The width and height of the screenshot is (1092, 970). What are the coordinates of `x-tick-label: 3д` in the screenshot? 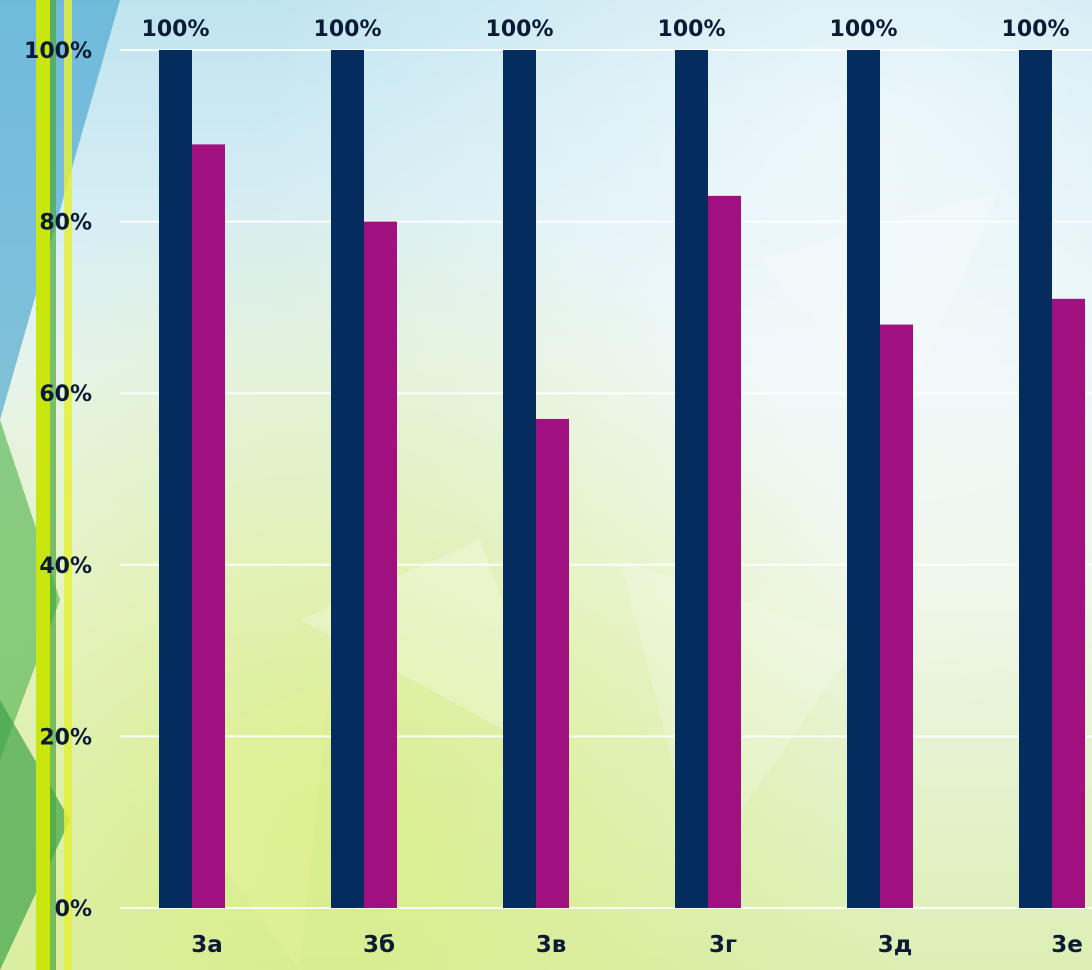 It's located at (895, 945).